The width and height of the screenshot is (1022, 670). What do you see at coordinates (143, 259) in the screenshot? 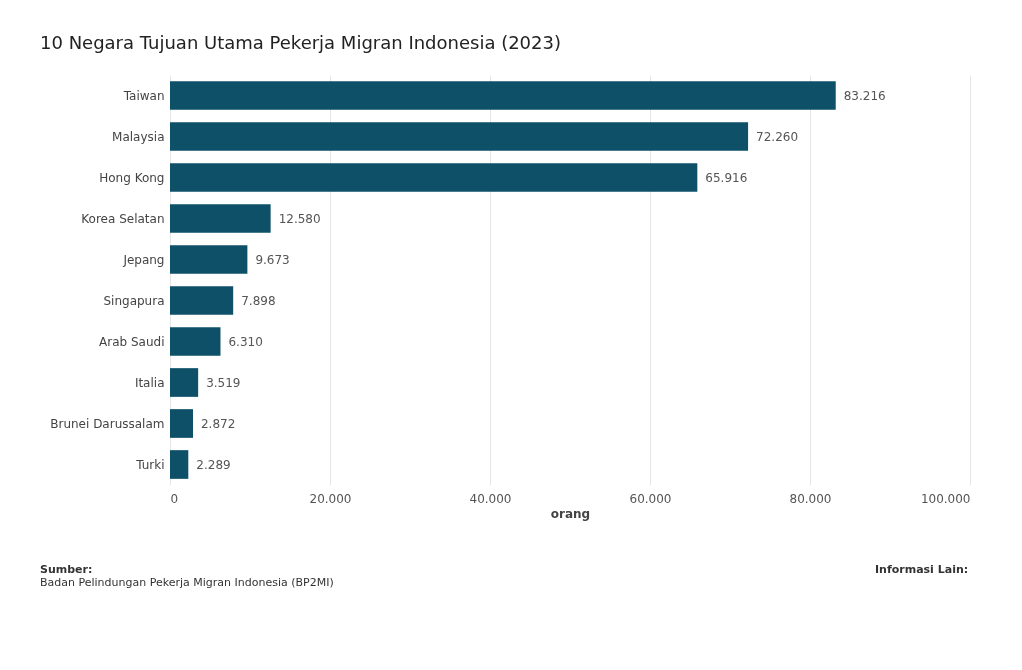
I see `y-tick-label: Jepang` at bounding box center [143, 259].